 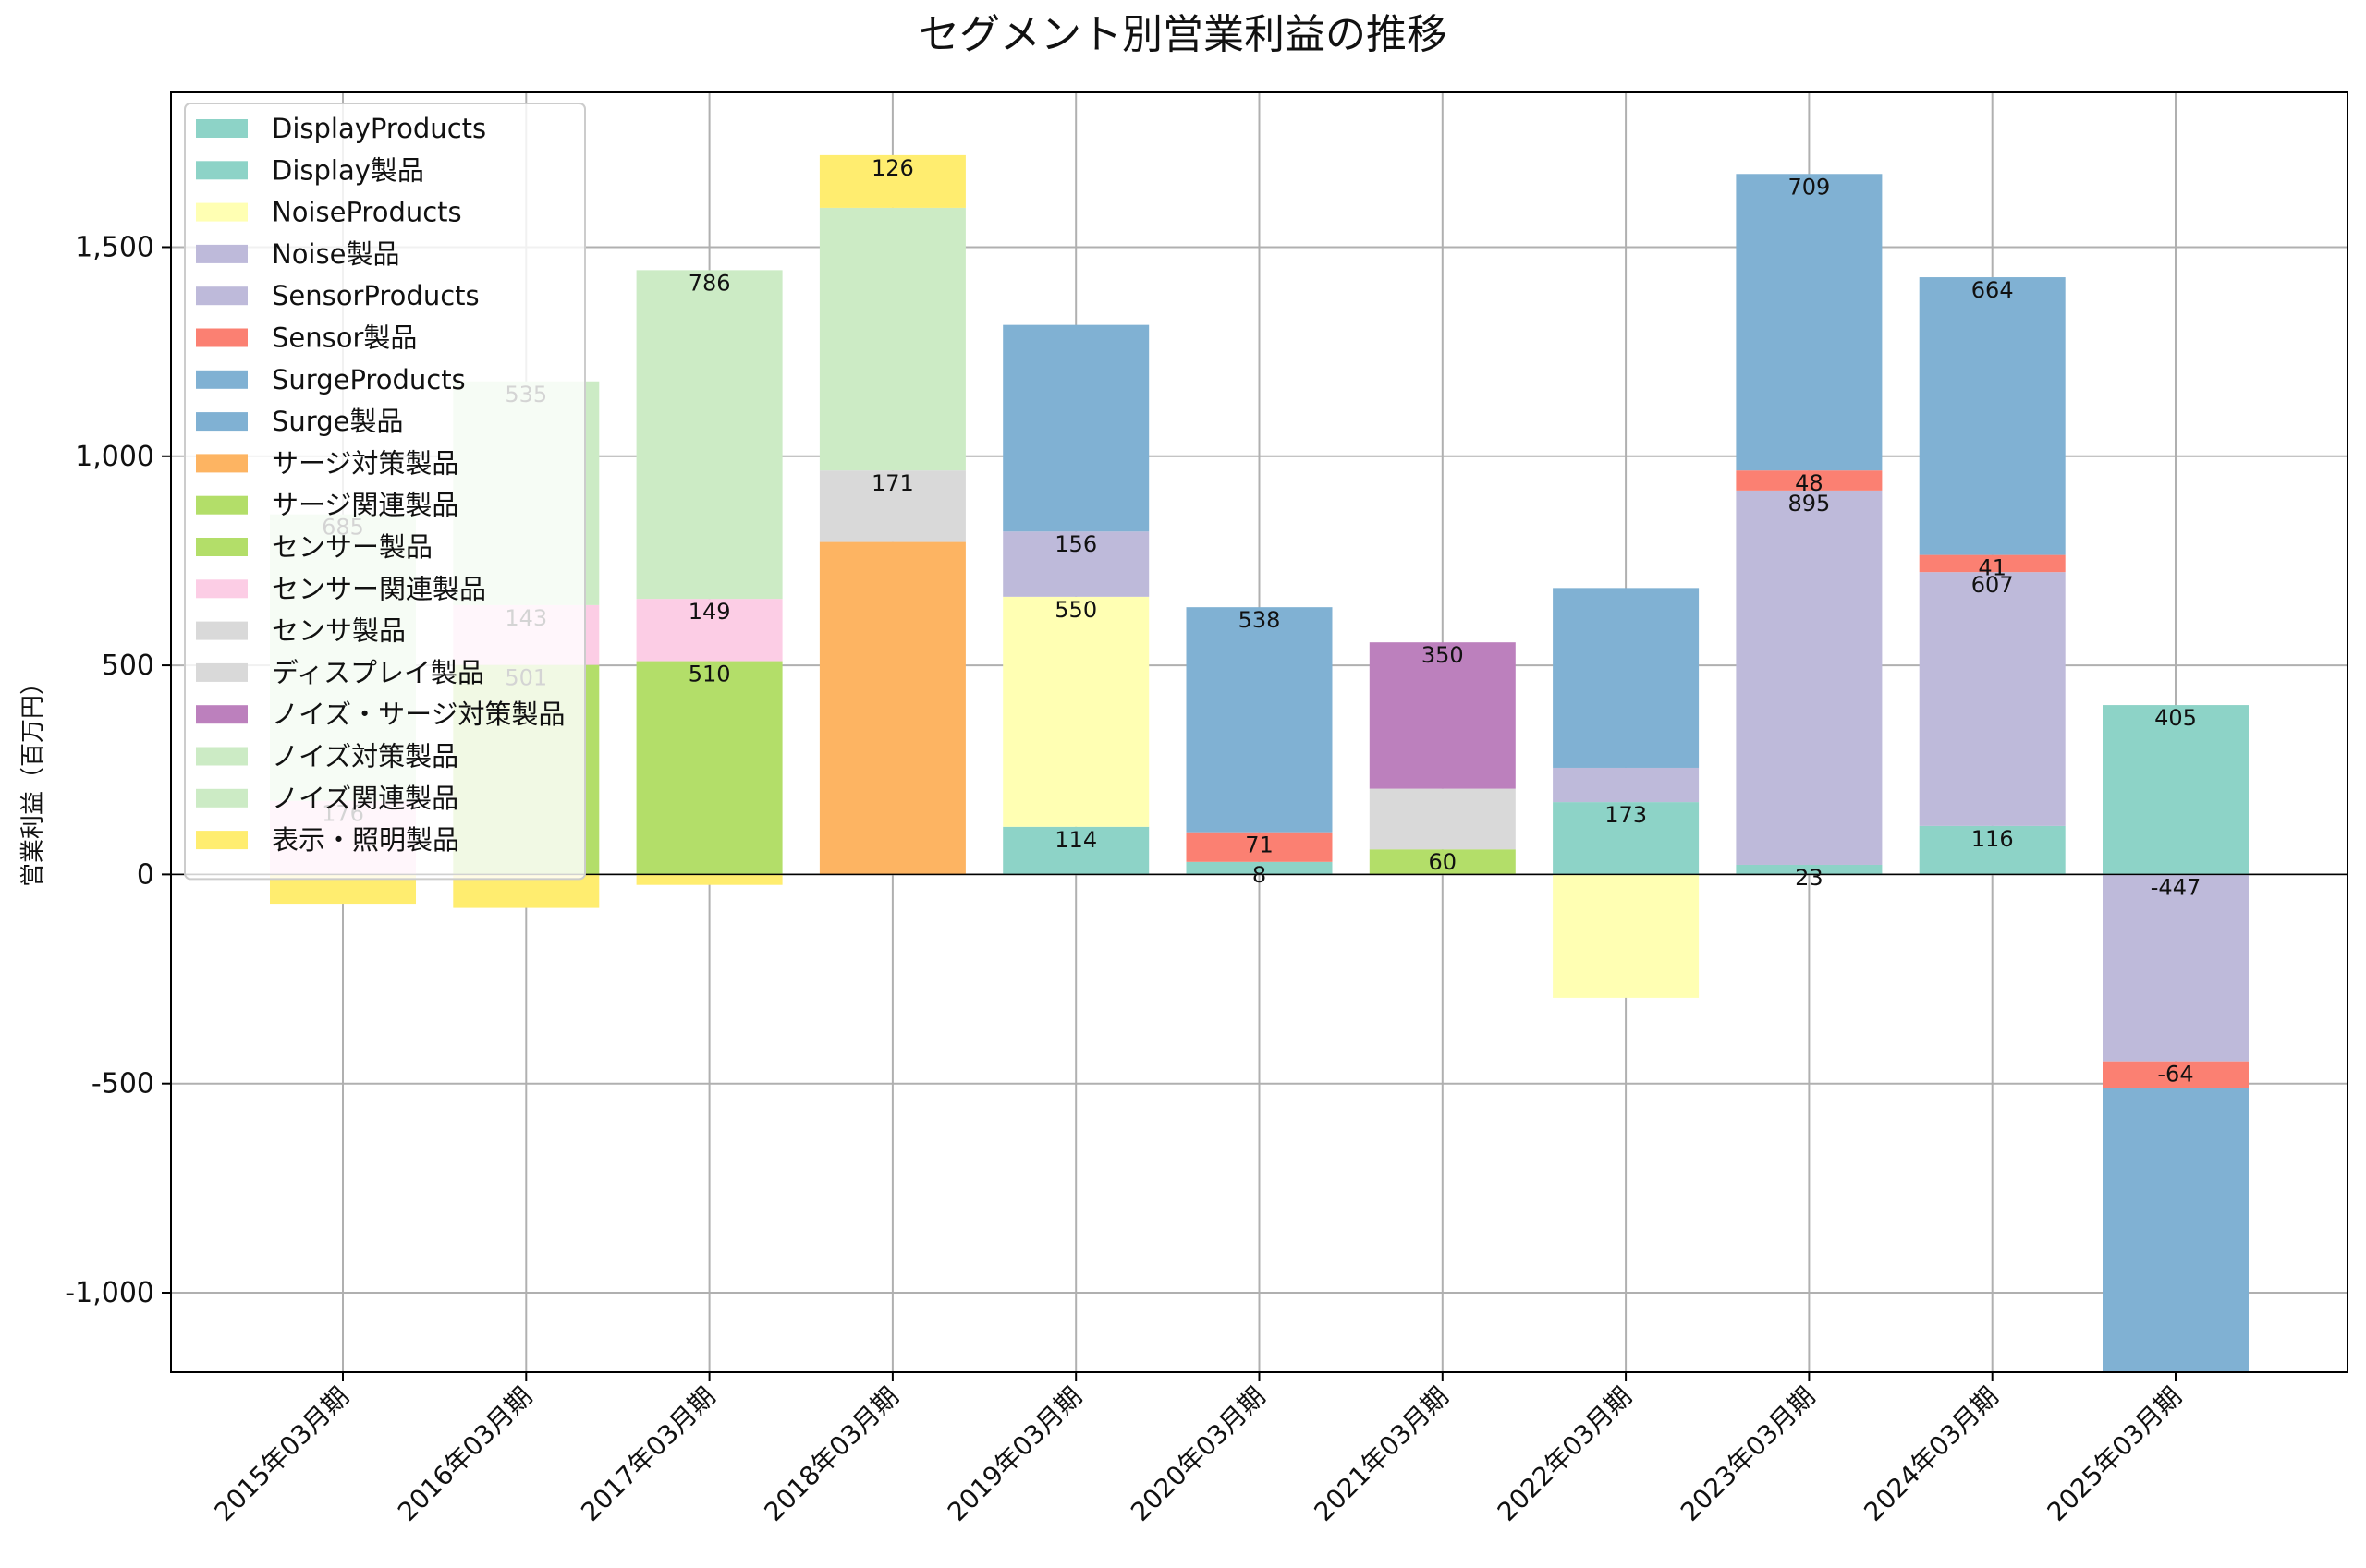 I want to click on chart-title: セグメント別営業利益の推移, so click(x=1183, y=34).